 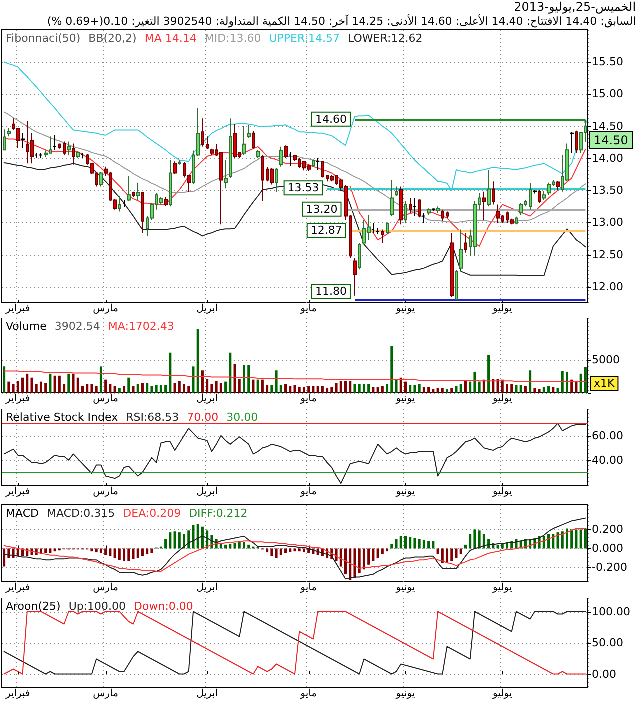 What do you see at coordinates (152, 513) in the screenshot?
I see `text: DEA:0.209` at bounding box center [152, 513].